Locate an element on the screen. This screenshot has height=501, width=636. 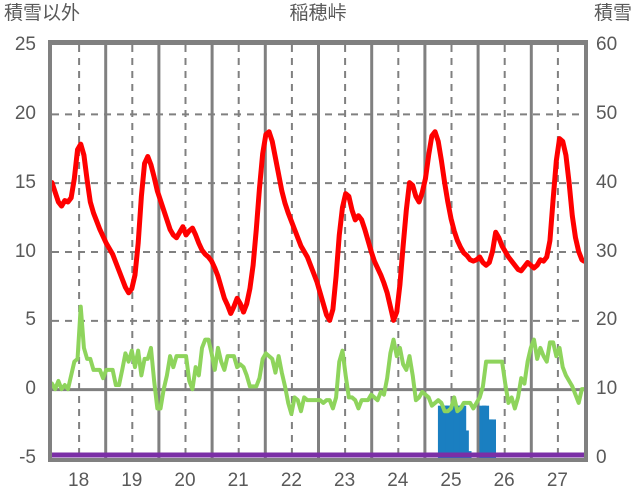
y-axis-right-tick-label: 60 is located at coordinates (607, 44).